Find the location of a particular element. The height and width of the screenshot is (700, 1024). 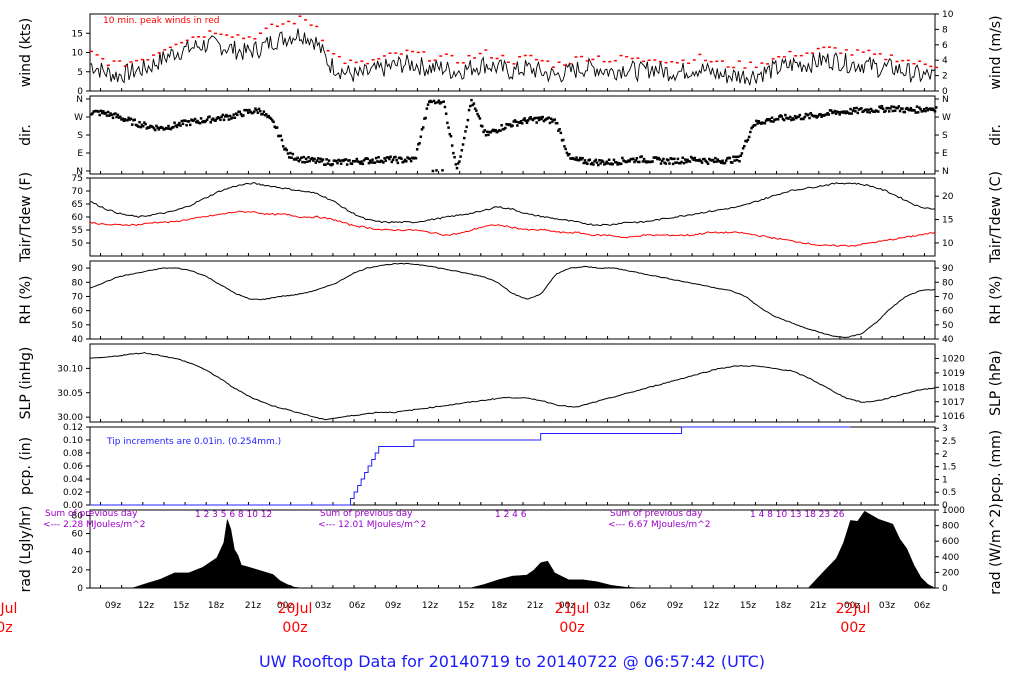

y-tick-label: N is located at coordinates (79, 172).